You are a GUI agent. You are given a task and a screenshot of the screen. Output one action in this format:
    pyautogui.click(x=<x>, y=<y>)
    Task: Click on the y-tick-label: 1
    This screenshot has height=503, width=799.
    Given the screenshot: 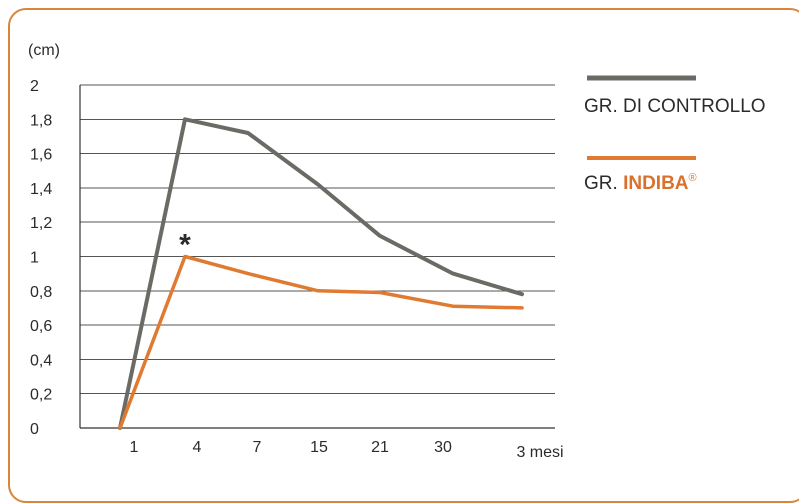 What is the action you would take?
    pyautogui.click(x=34, y=258)
    